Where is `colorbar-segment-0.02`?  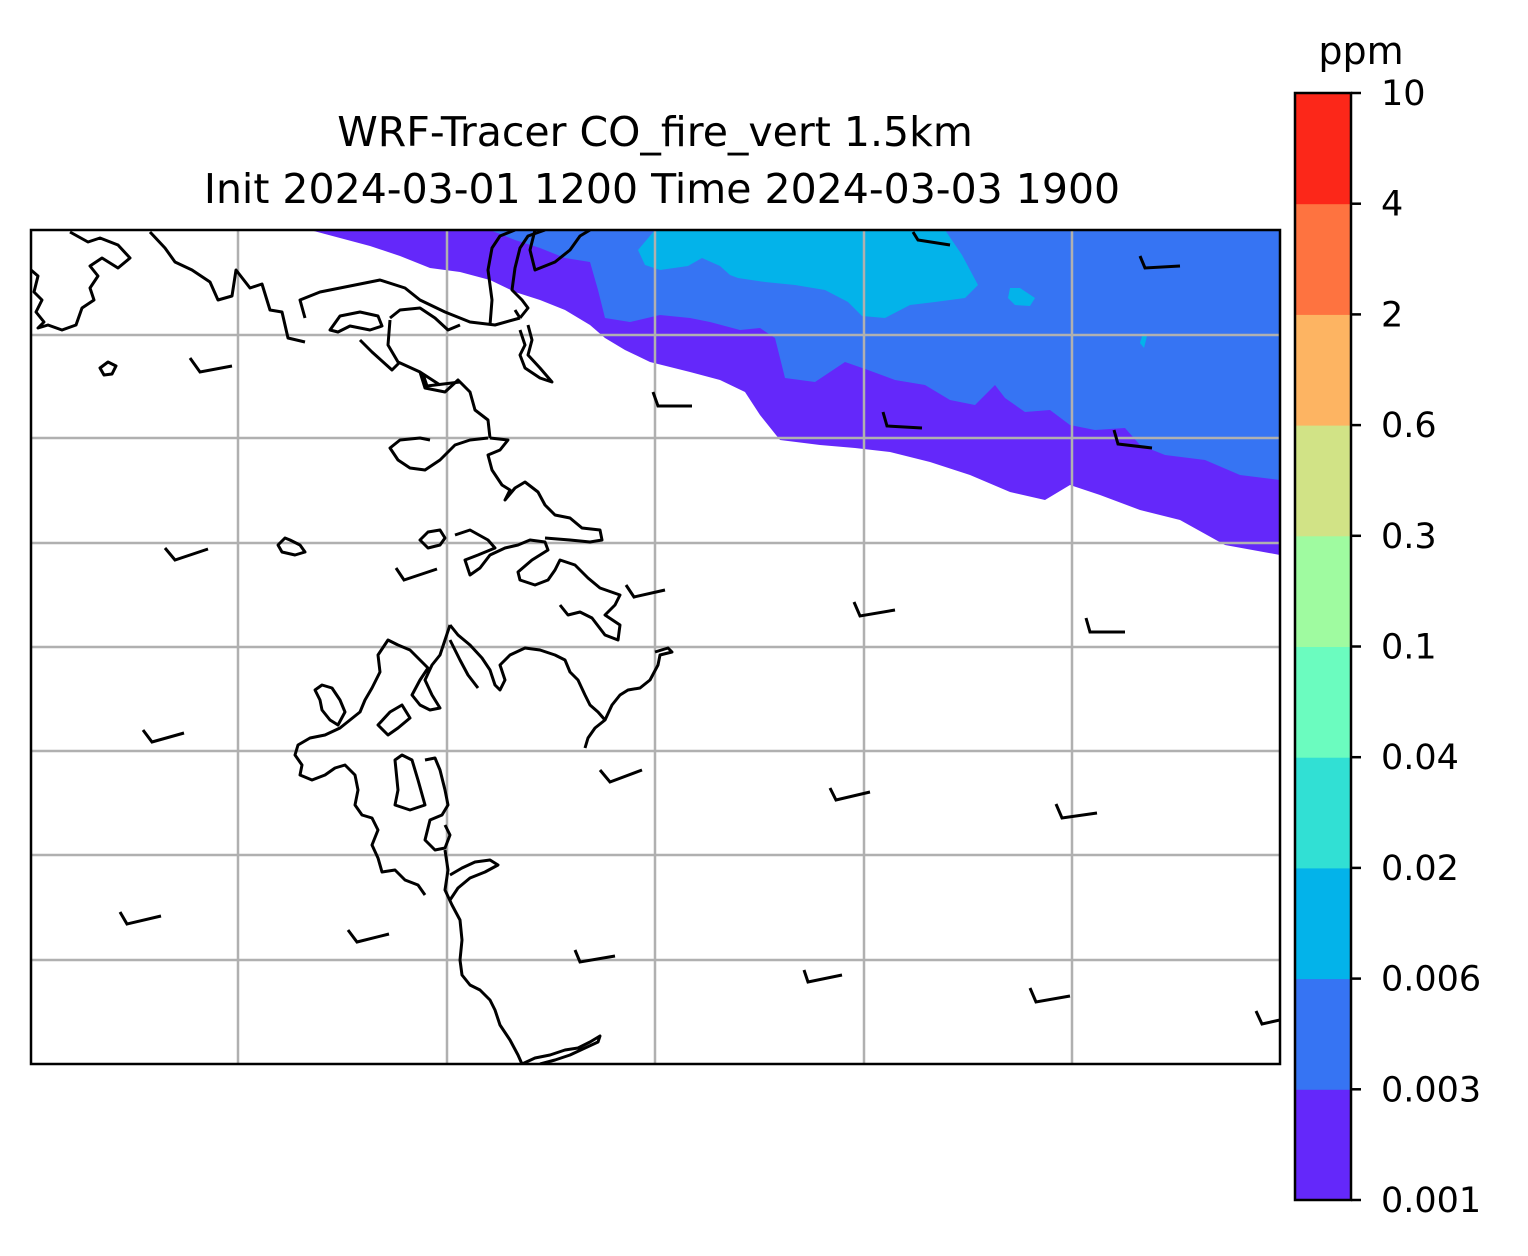 colorbar-segment-0.02 is located at coordinates (1323, 813).